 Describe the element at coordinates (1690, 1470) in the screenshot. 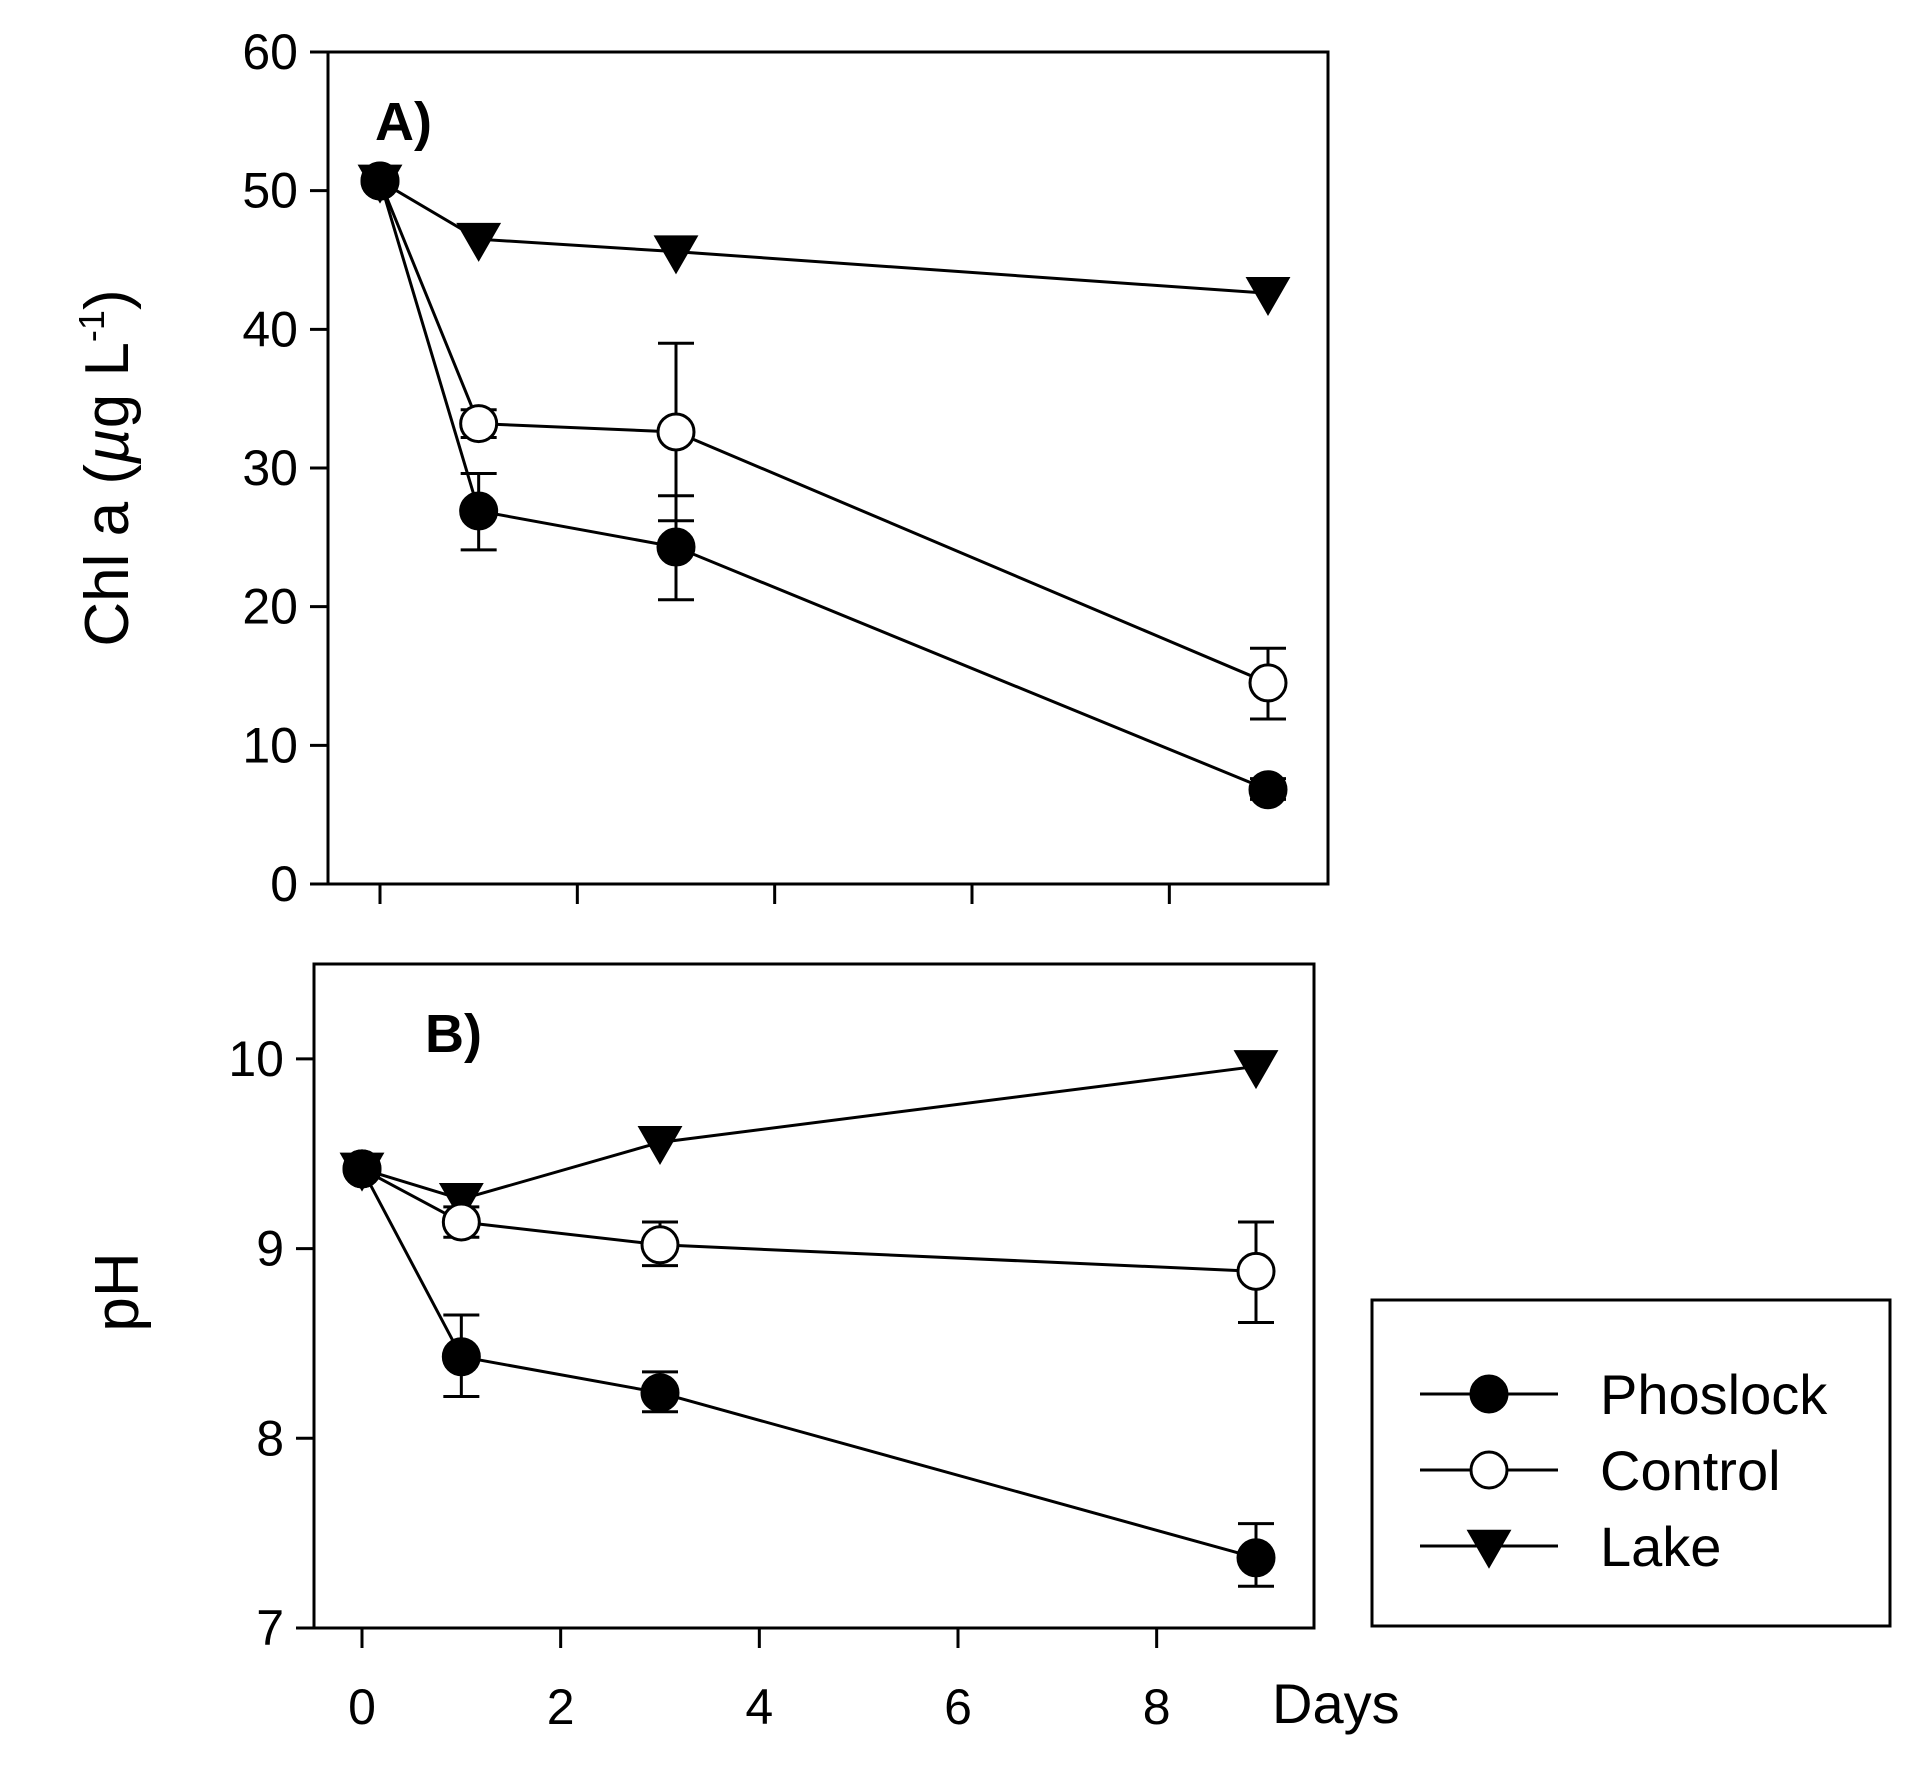

I see `legend-label-control: Control` at that location.